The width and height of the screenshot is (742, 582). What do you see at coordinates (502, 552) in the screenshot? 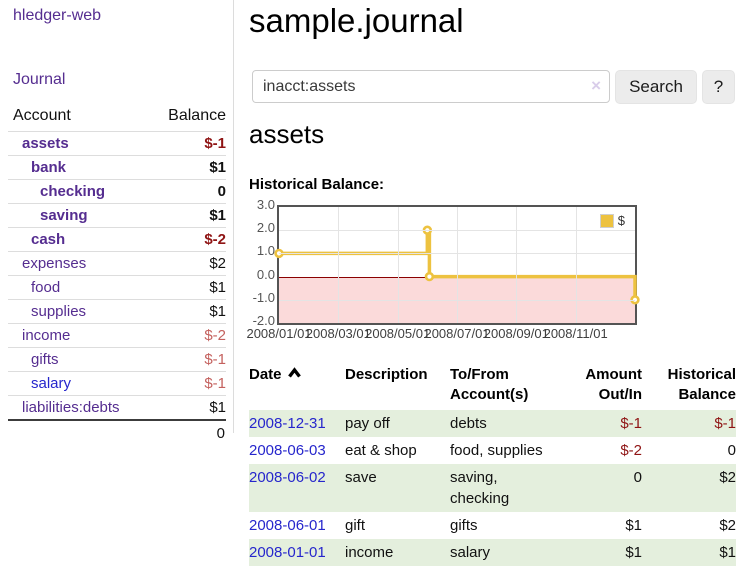
I see `transaction-accounts-cell: salary` at bounding box center [502, 552].